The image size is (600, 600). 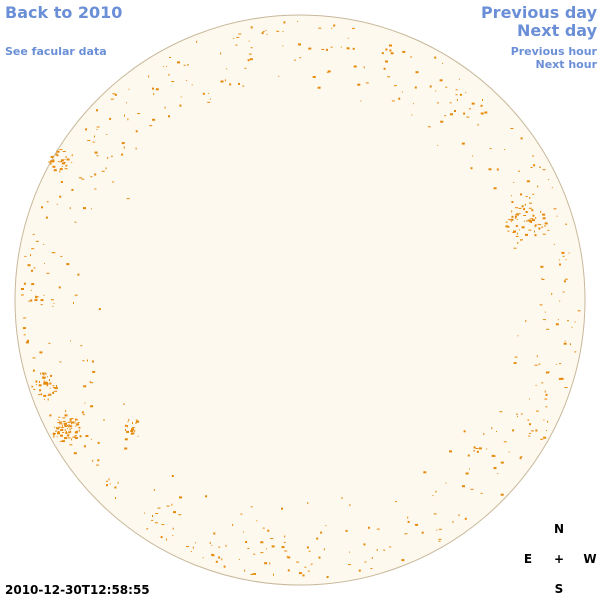 What do you see at coordinates (528, 559) in the screenshot?
I see `compass-east-label: E` at bounding box center [528, 559].